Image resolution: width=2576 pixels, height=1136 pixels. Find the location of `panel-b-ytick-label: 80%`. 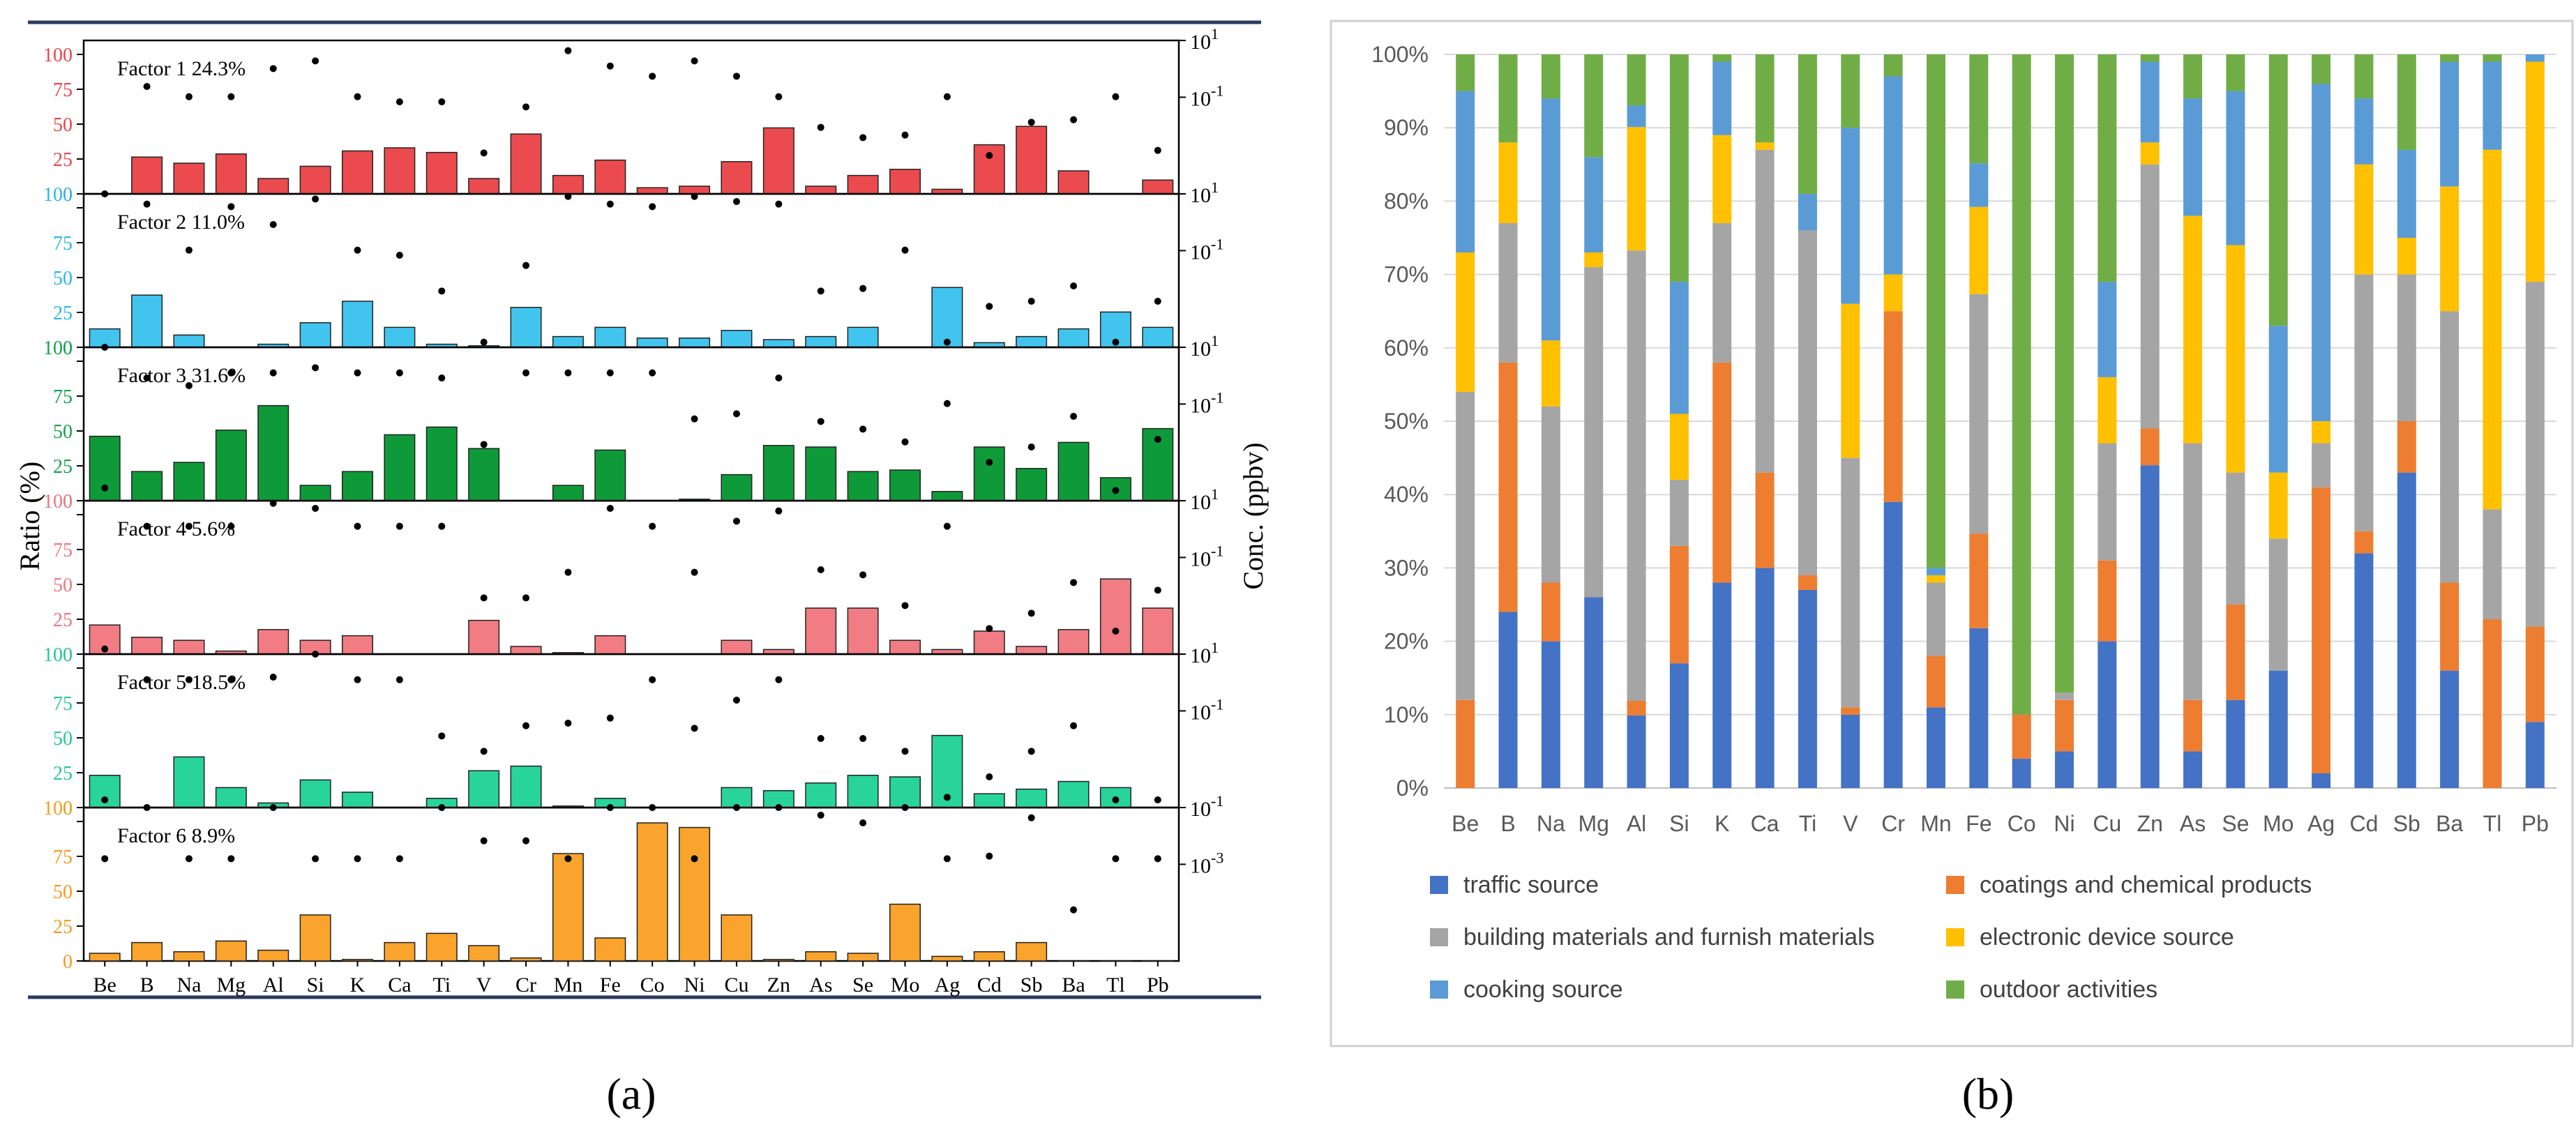

panel-b-ytick-label: 80% is located at coordinates (1406, 200).